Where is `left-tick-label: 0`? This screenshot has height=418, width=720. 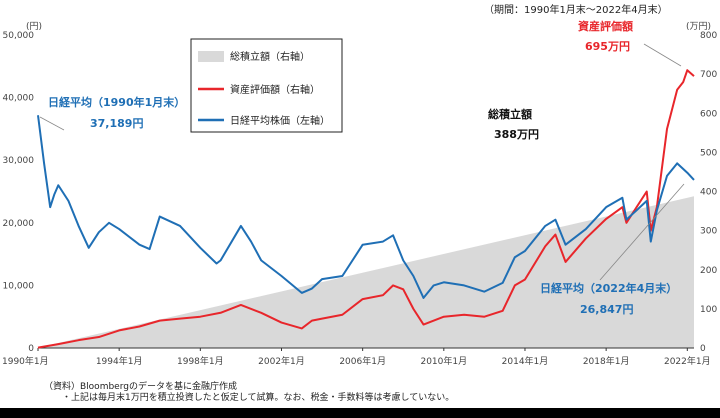
left-tick-label: 0 is located at coordinates (31, 349).